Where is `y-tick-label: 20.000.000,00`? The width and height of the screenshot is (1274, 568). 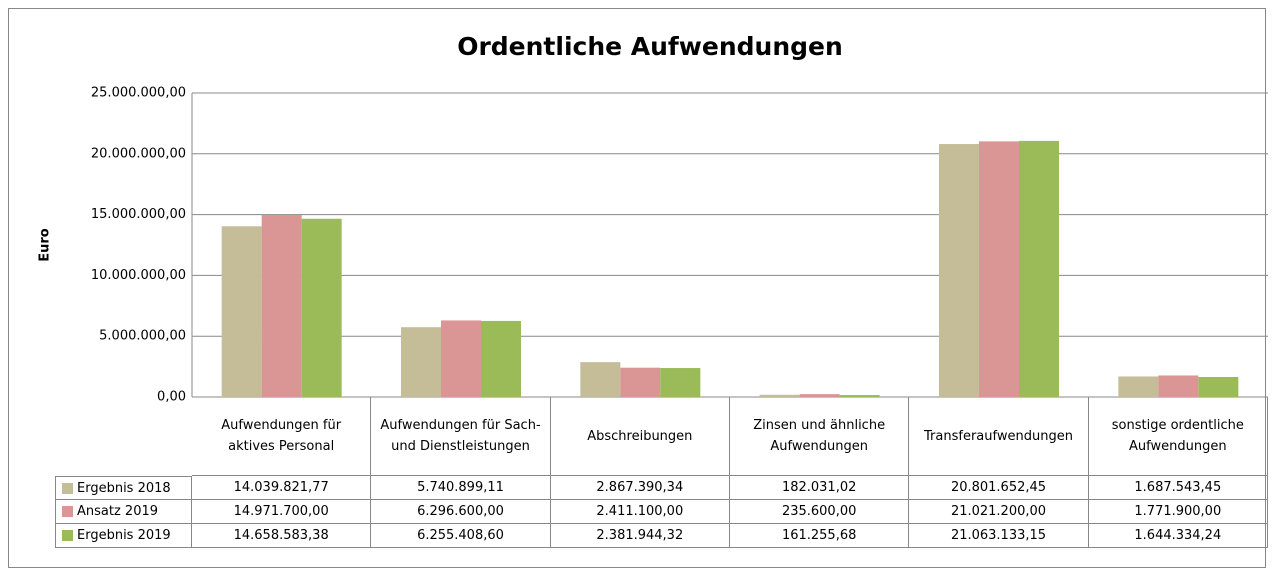 y-tick-label: 20.000.000,00 is located at coordinates (138, 153).